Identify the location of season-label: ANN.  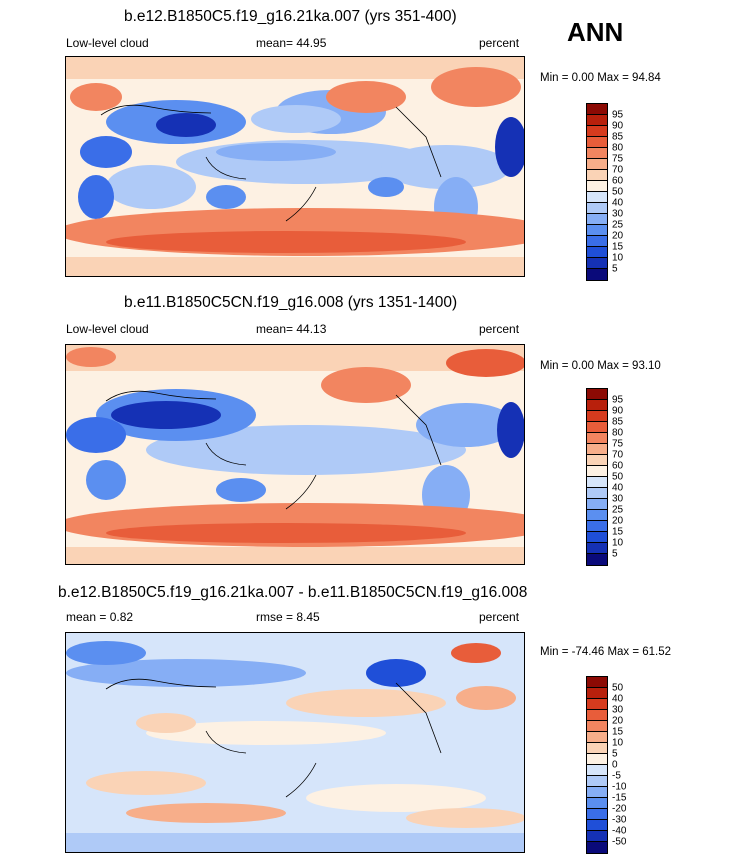
(595, 32).